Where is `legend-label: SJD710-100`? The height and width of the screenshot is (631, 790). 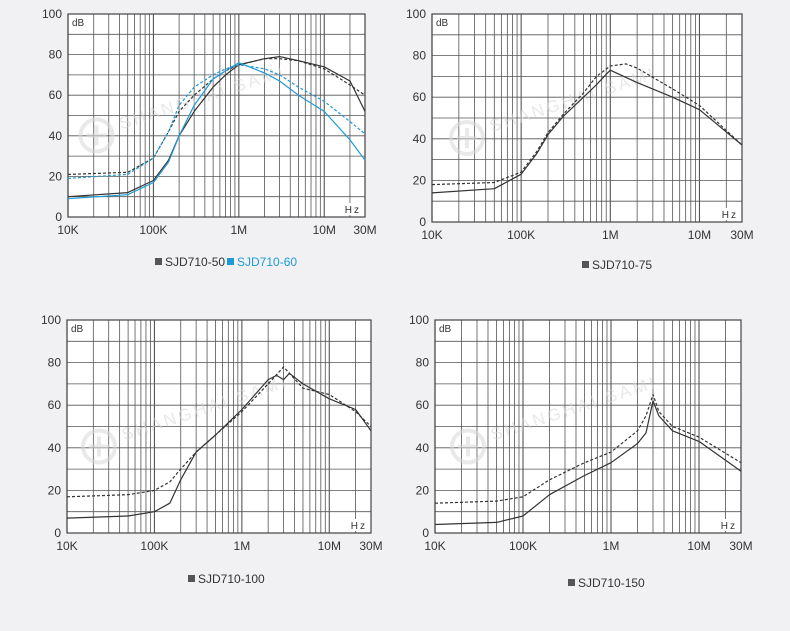 legend-label: SJD710-100 is located at coordinates (231, 579).